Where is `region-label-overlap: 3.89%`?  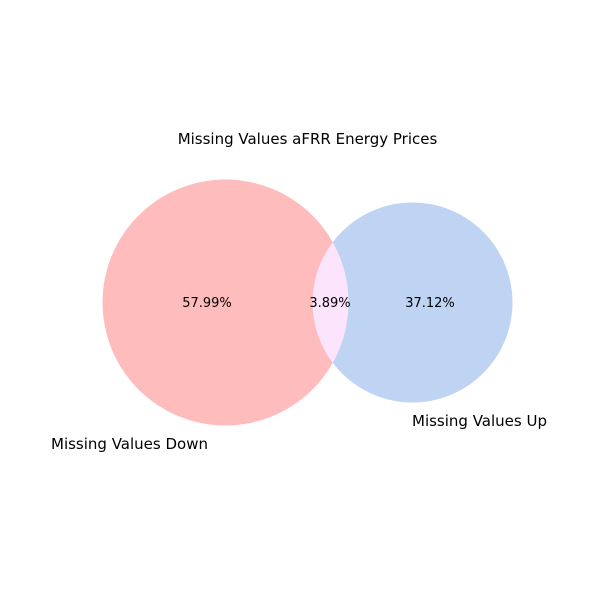
region-label-overlap: 3.89% is located at coordinates (329, 303).